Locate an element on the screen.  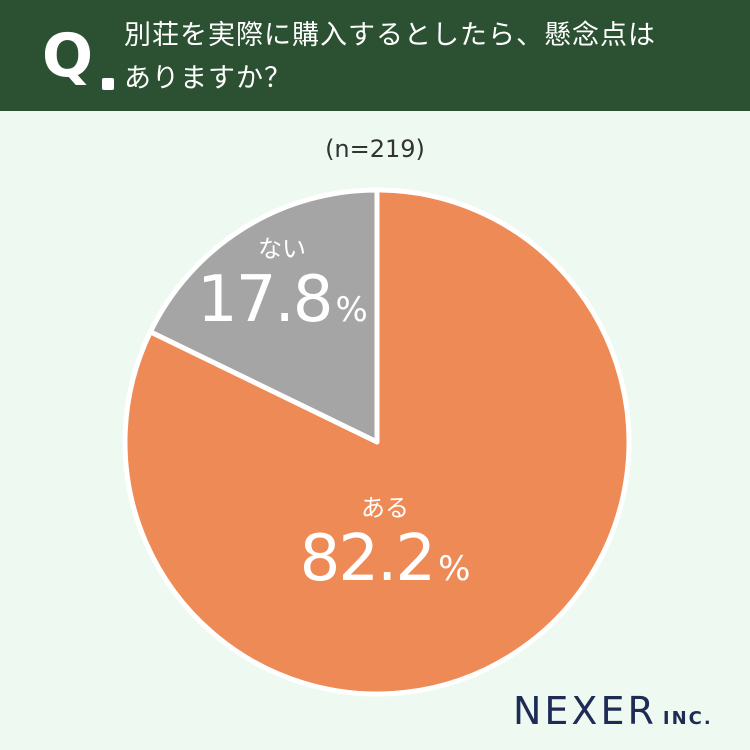
pie-slice-nai is located at coordinates (263, 316).